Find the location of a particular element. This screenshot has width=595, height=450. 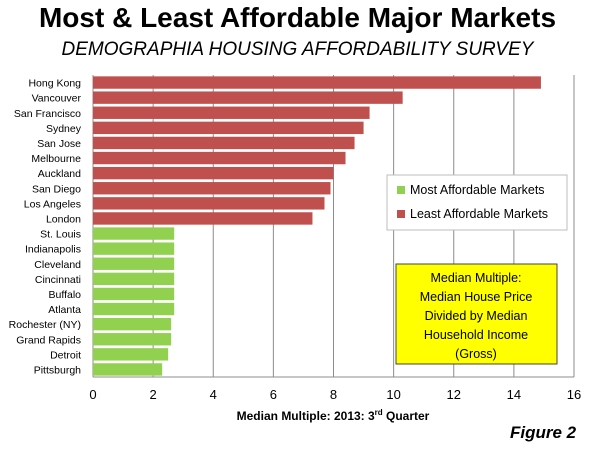

chart-title: Most & Least Affordable Major Markets is located at coordinates (297, 17).